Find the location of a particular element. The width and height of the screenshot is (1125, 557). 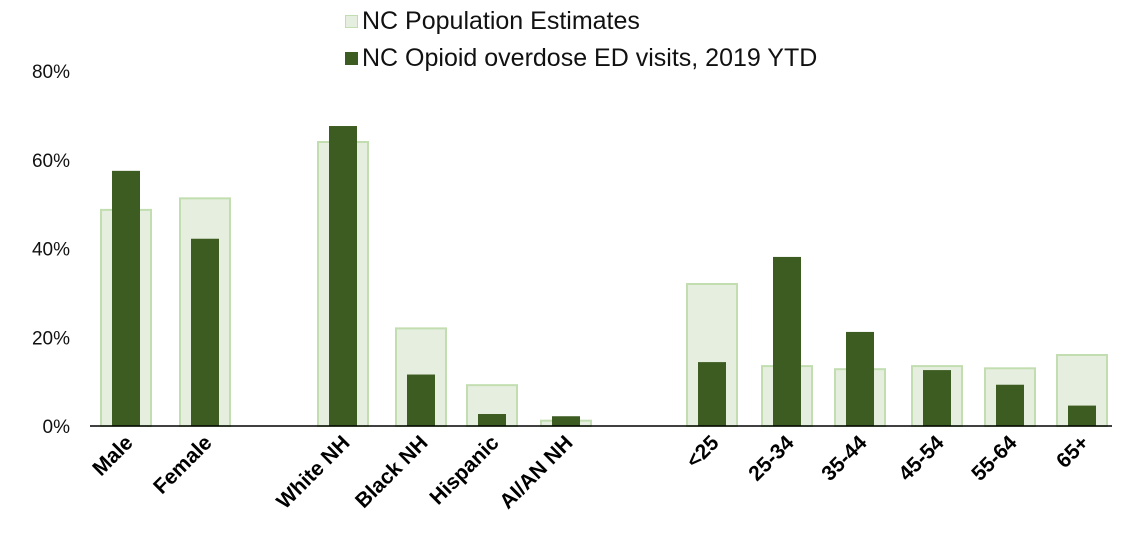

x-tick-label: <25 is located at coordinates (703, 452).